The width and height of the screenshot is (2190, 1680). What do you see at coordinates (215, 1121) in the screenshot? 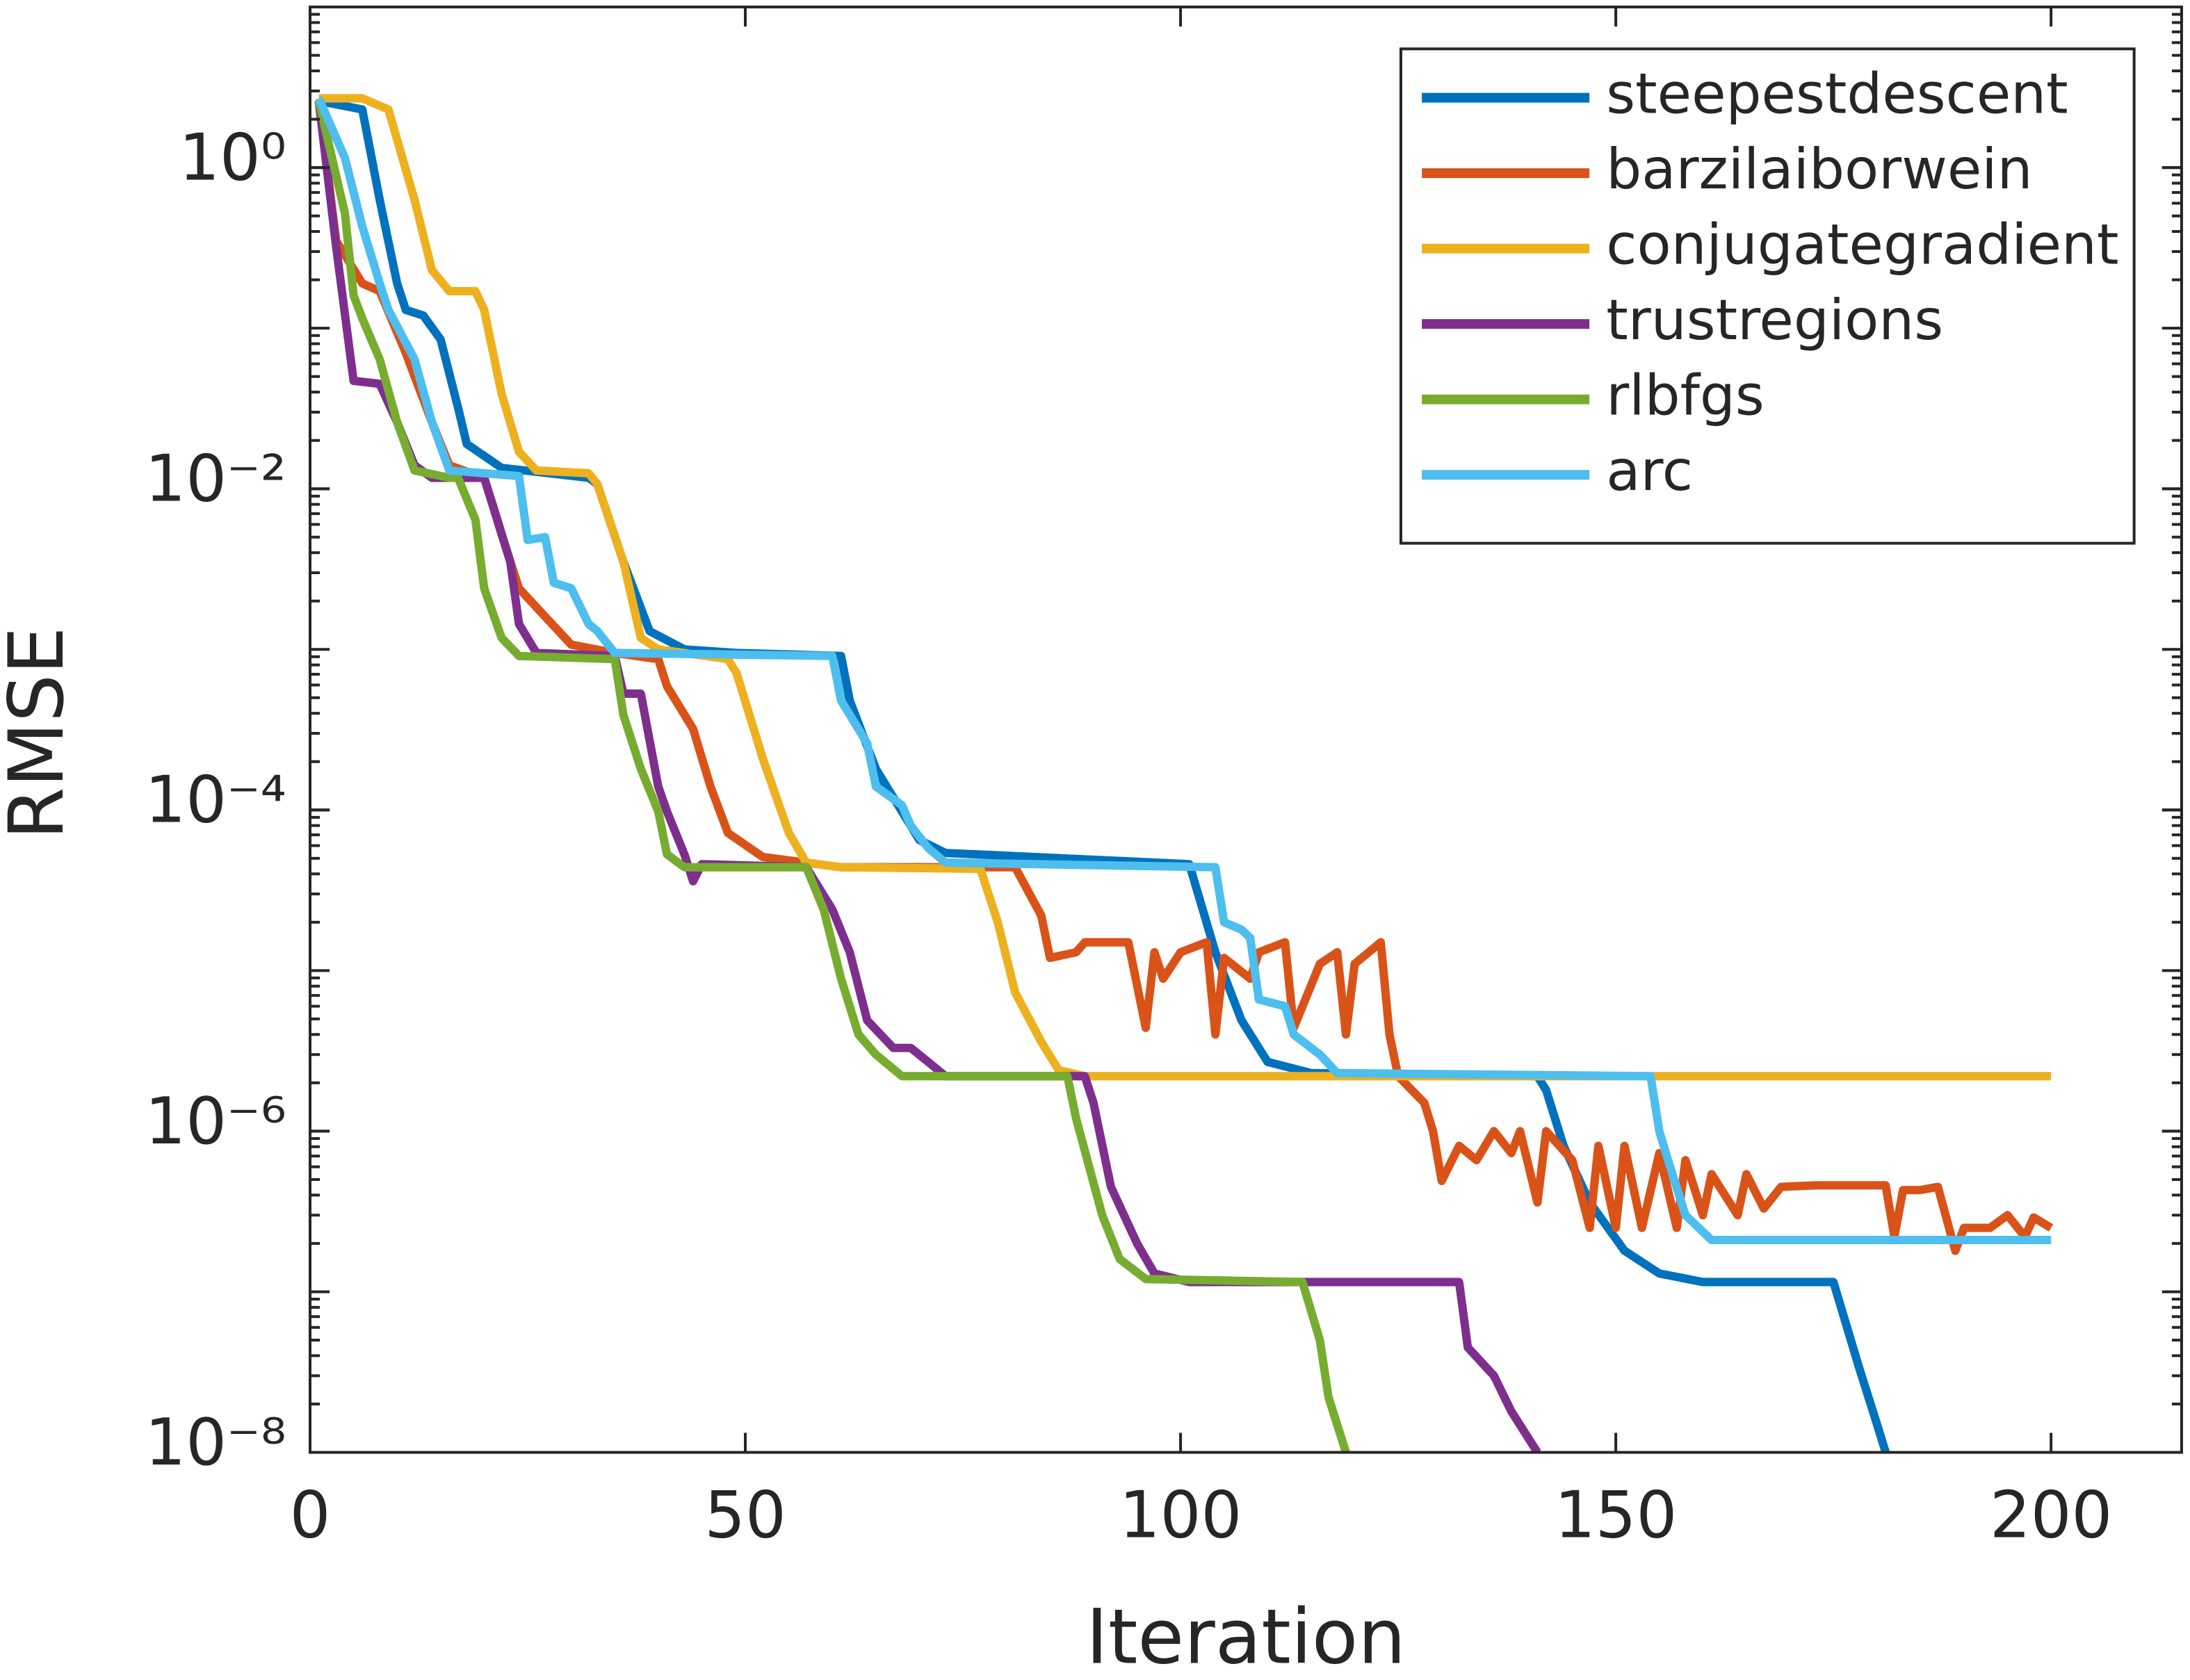
I see `y-tick-label: 10⁻⁶` at bounding box center [215, 1121].